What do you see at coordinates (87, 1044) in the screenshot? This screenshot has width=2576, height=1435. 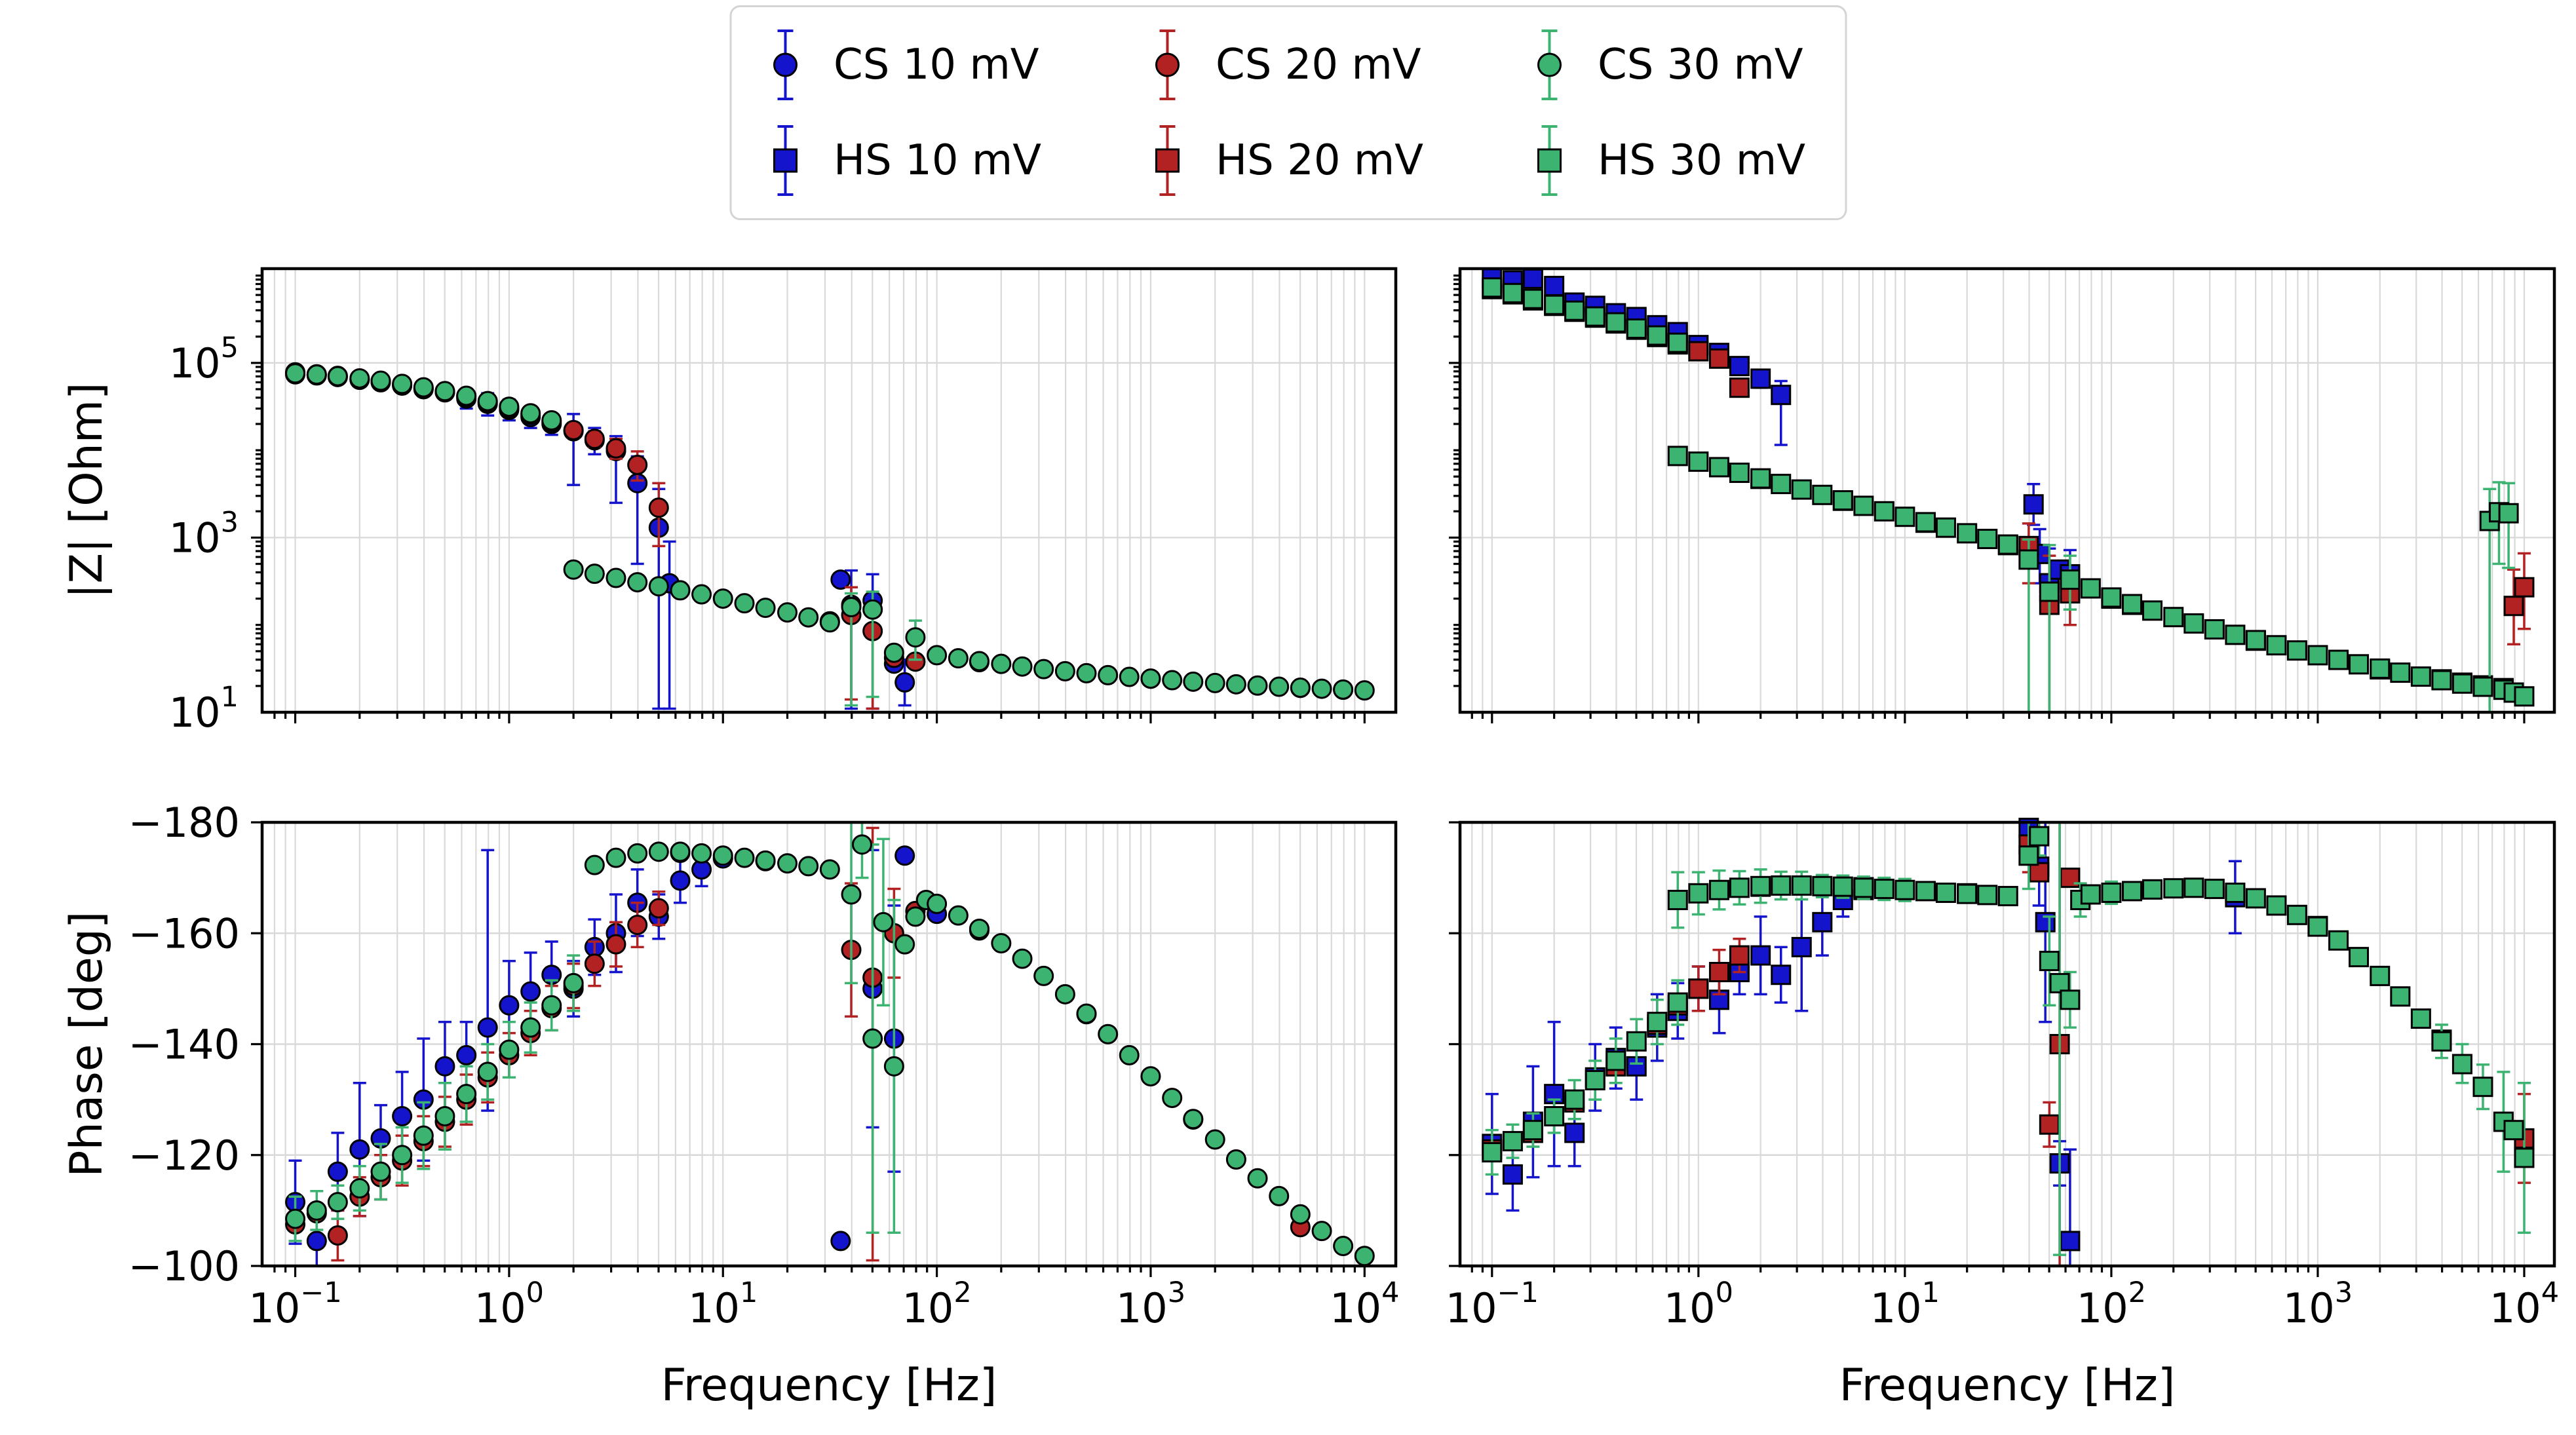 I see `y-axis-title: Phase [deg]` at bounding box center [87, 1044].